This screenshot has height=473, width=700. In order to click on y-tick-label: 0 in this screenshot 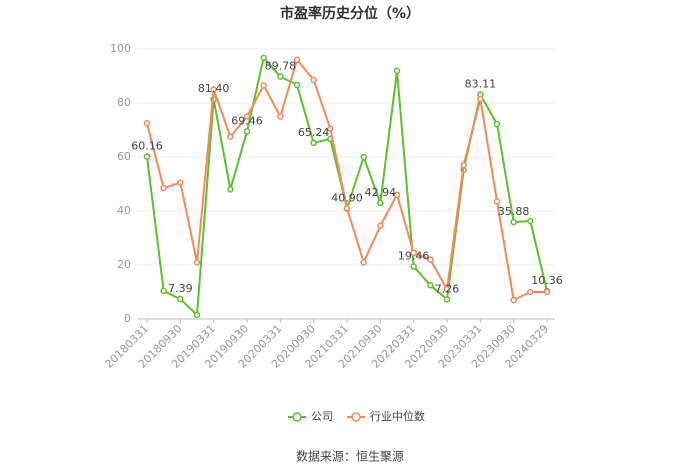, I will do `click(127, 318)`.